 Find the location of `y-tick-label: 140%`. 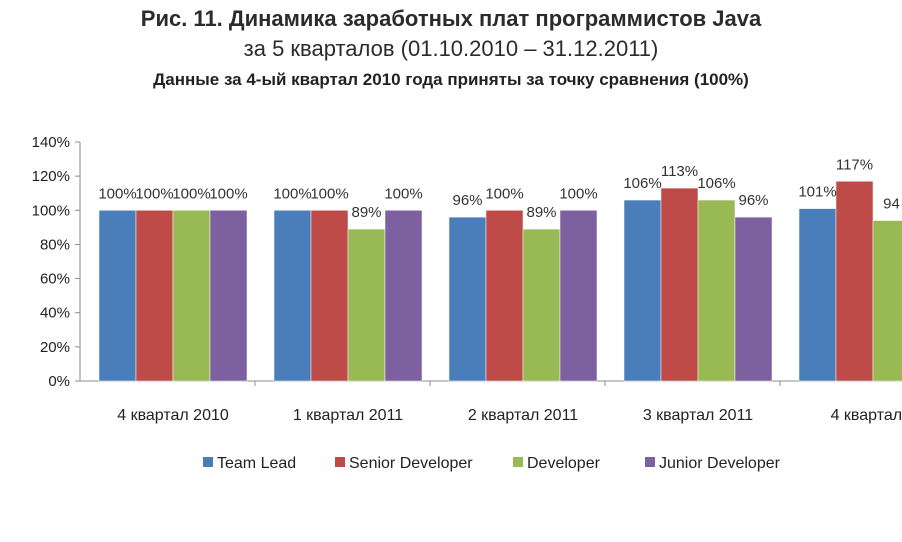

y-tick-label: 140% is located at coordinates (51, 142).